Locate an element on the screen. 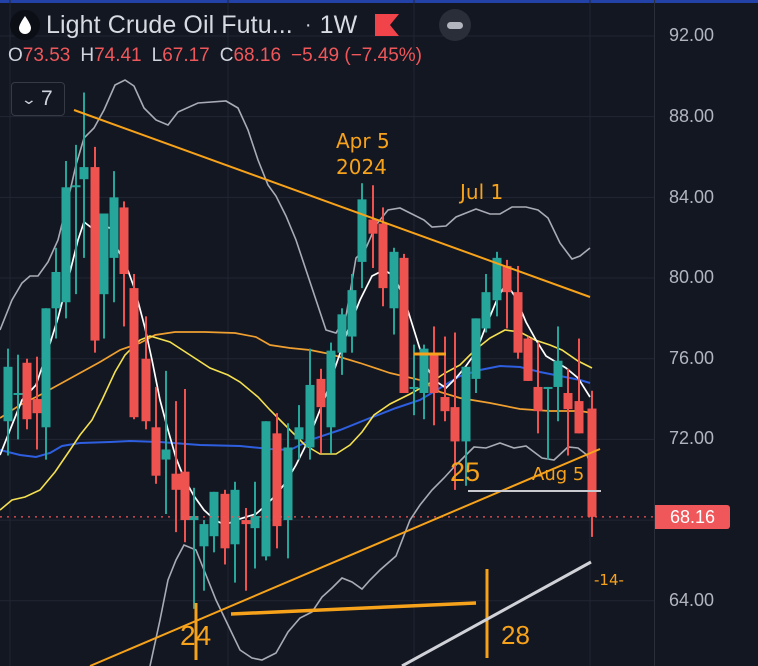 The image size is (758, 666). flag-icon is located at coordinates (387, 25).